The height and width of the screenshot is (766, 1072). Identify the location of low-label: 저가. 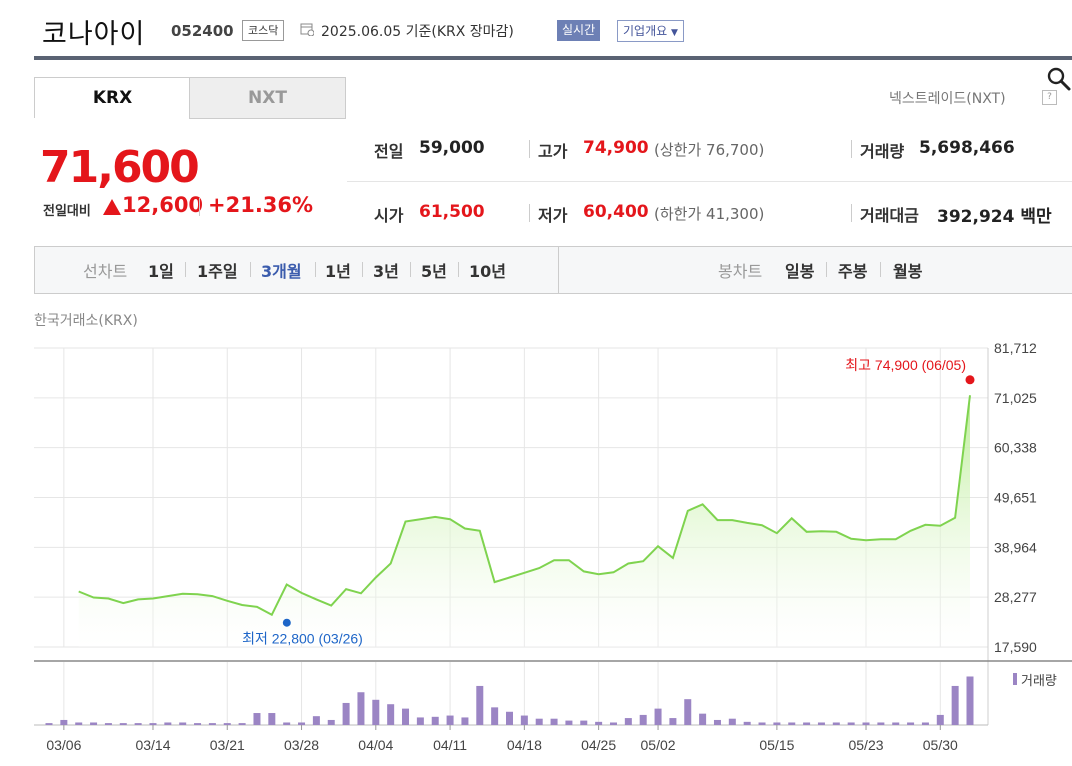
(553, 215).